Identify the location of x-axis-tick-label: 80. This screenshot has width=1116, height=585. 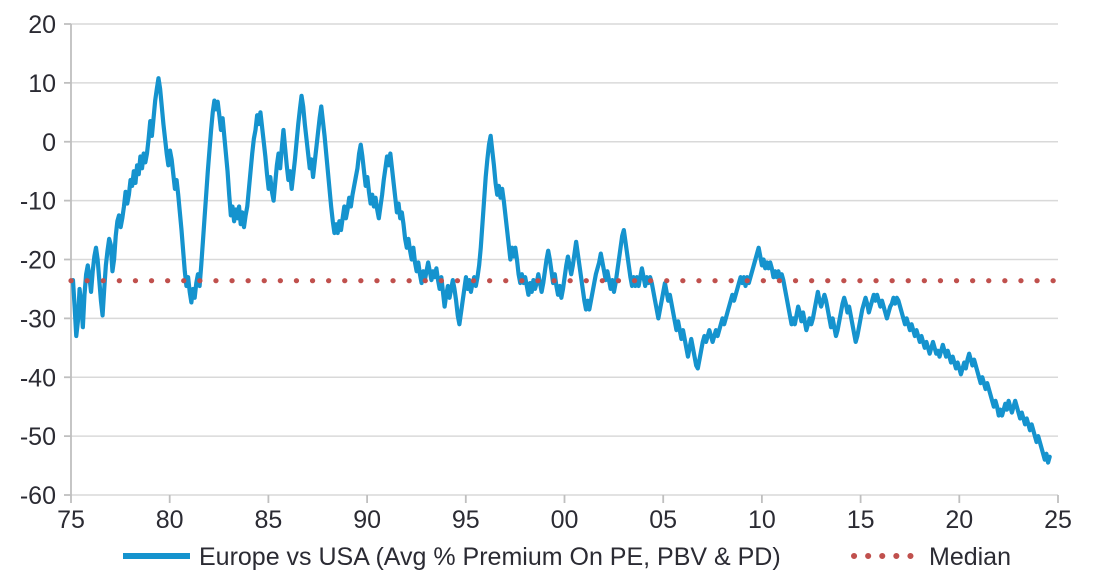
(170, 520).